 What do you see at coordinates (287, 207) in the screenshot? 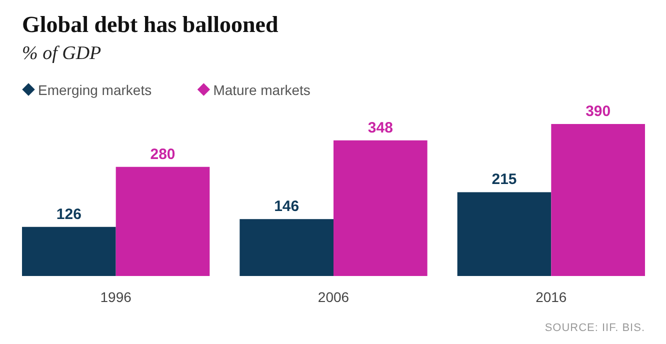
I see `data-label: 146` at bounding box center [287, 207].